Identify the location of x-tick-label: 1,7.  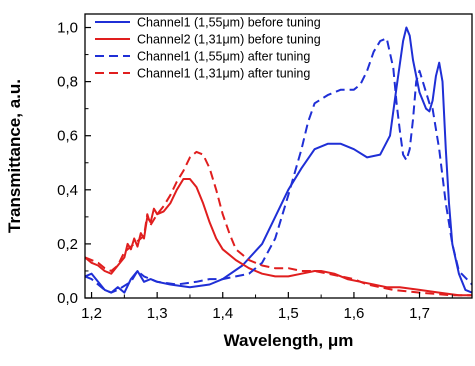
(419, 313).